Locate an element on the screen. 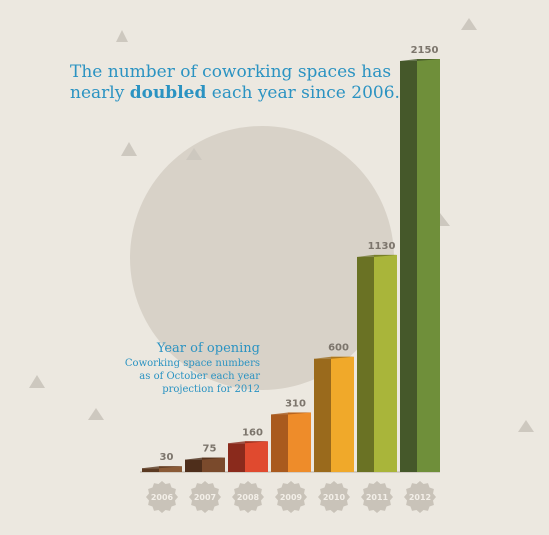 Image resolution: width=549 pixels, height=535 pixels. tick-label-2009: 2009 is located at coordinates (291, 497).